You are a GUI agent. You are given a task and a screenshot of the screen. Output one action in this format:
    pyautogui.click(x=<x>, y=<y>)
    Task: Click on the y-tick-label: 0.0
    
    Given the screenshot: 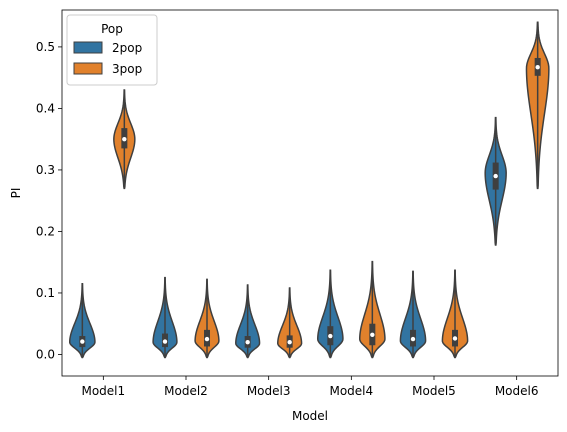 What is the action you would take?
    pyautogui.click(x=45, y=354)
    